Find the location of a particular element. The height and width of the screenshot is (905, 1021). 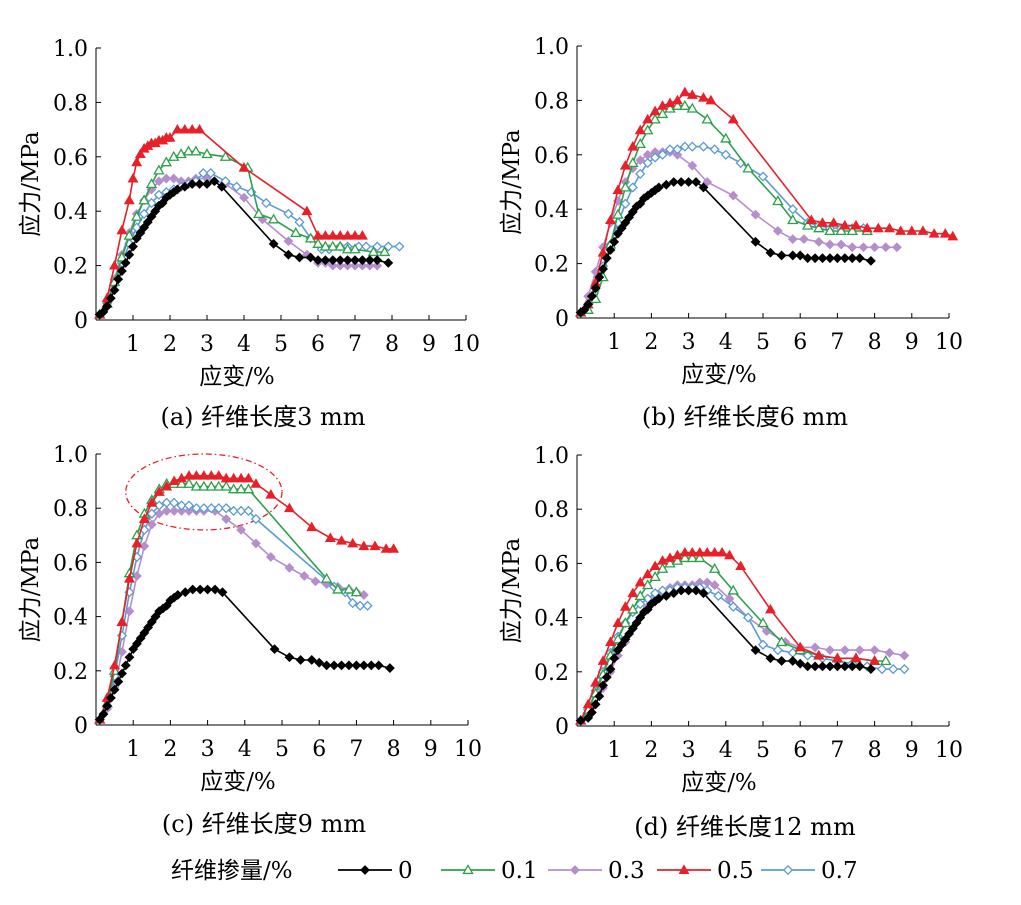

panel-caption: (c) 纤维长度9 mm is located at coordinates (264, 824).